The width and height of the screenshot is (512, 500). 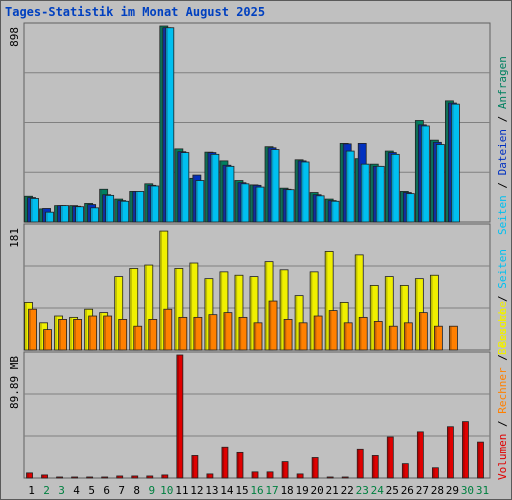 I want to click on legend-anfragen: Anfragen, so click(x=502, y=82).